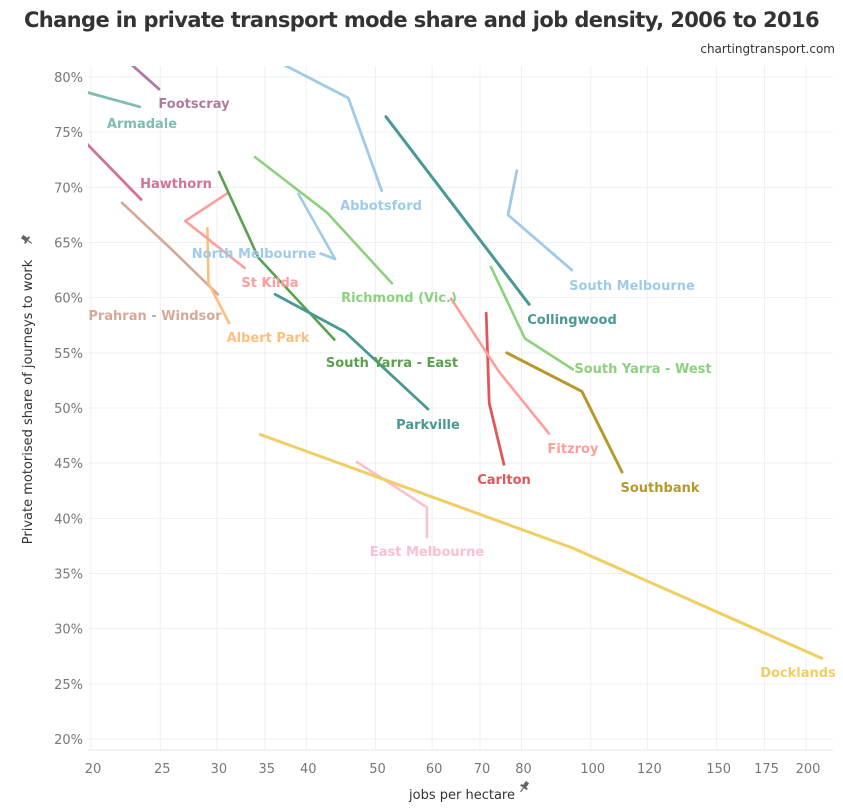 The width and height of the screenshot is (843, 811). What do you see at coordinates (766, 769) in the screenshot?
I see `x-tick-label: 175` at bounding box center [766, 769].